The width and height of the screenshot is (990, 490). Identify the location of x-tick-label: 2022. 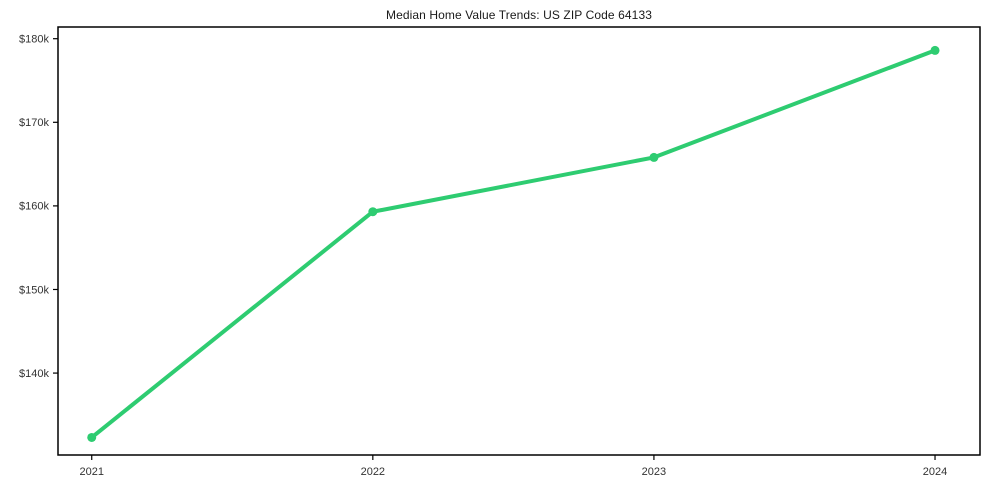
(373, 472).